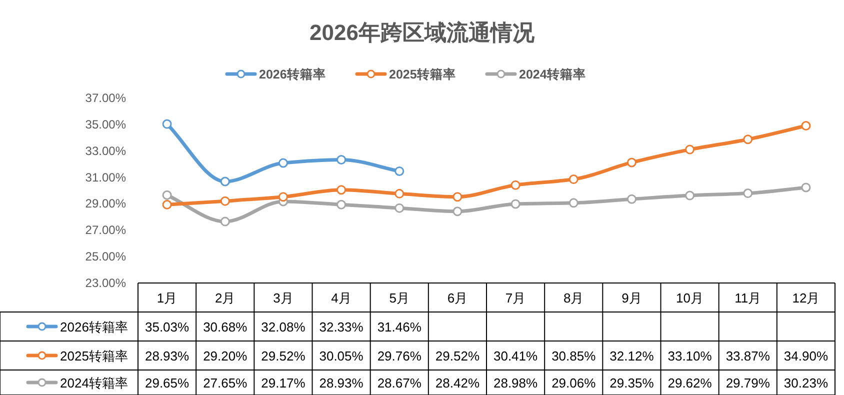 This screenshot has height=395, width=844. What do you see at coordinates (105, 230) in the screenshot?
I see `y-tick-label: 27.00%` at bounding box center [105, 230].